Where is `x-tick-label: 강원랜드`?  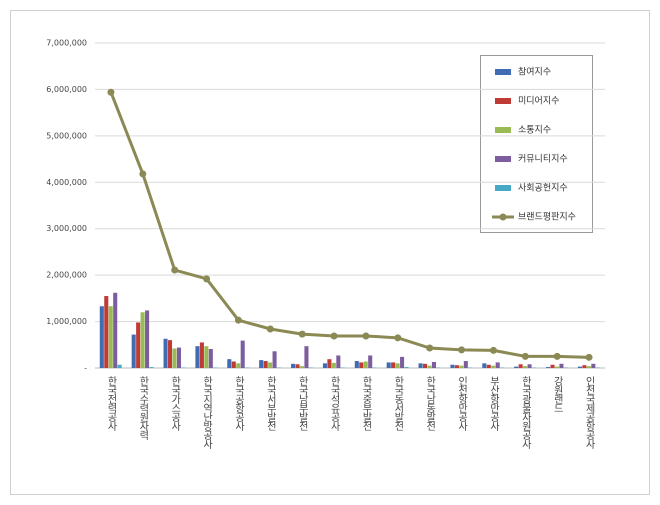 x-tick-label: 강원랜드 is located at coordinates (557, 394).